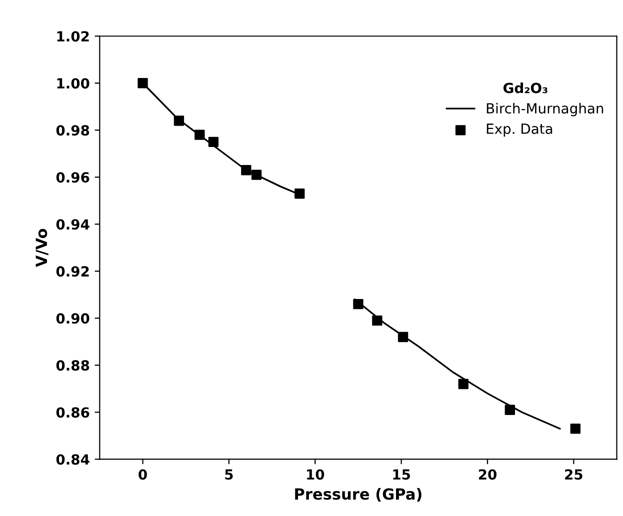 This screenshot has width=623, height=516. I want to click on y-tick-label: 0.94, so click(73, 224).